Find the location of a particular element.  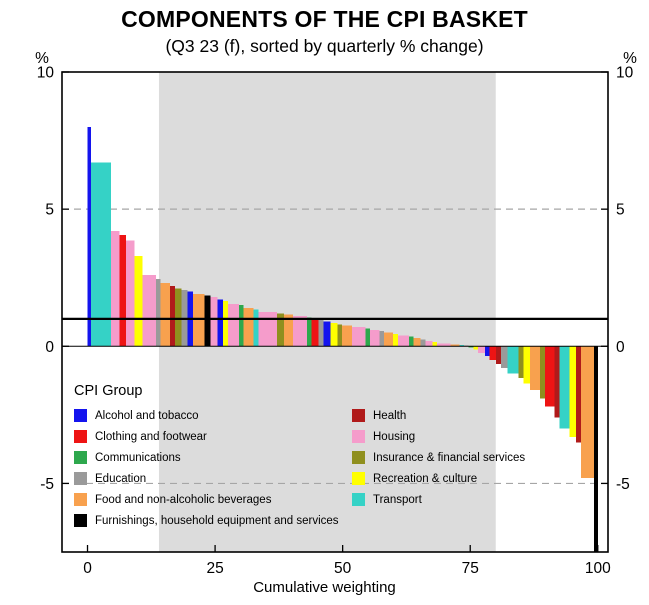

legend-item: Alcohol and tobacco is located at coordinates (213, 415).